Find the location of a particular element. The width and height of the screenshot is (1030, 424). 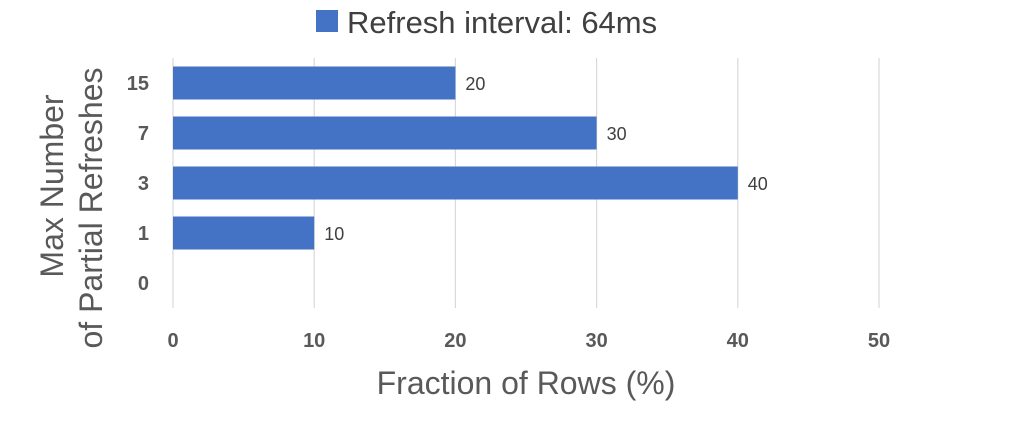

x-tick-label-30: 30 is located at coordinates (596, 341).